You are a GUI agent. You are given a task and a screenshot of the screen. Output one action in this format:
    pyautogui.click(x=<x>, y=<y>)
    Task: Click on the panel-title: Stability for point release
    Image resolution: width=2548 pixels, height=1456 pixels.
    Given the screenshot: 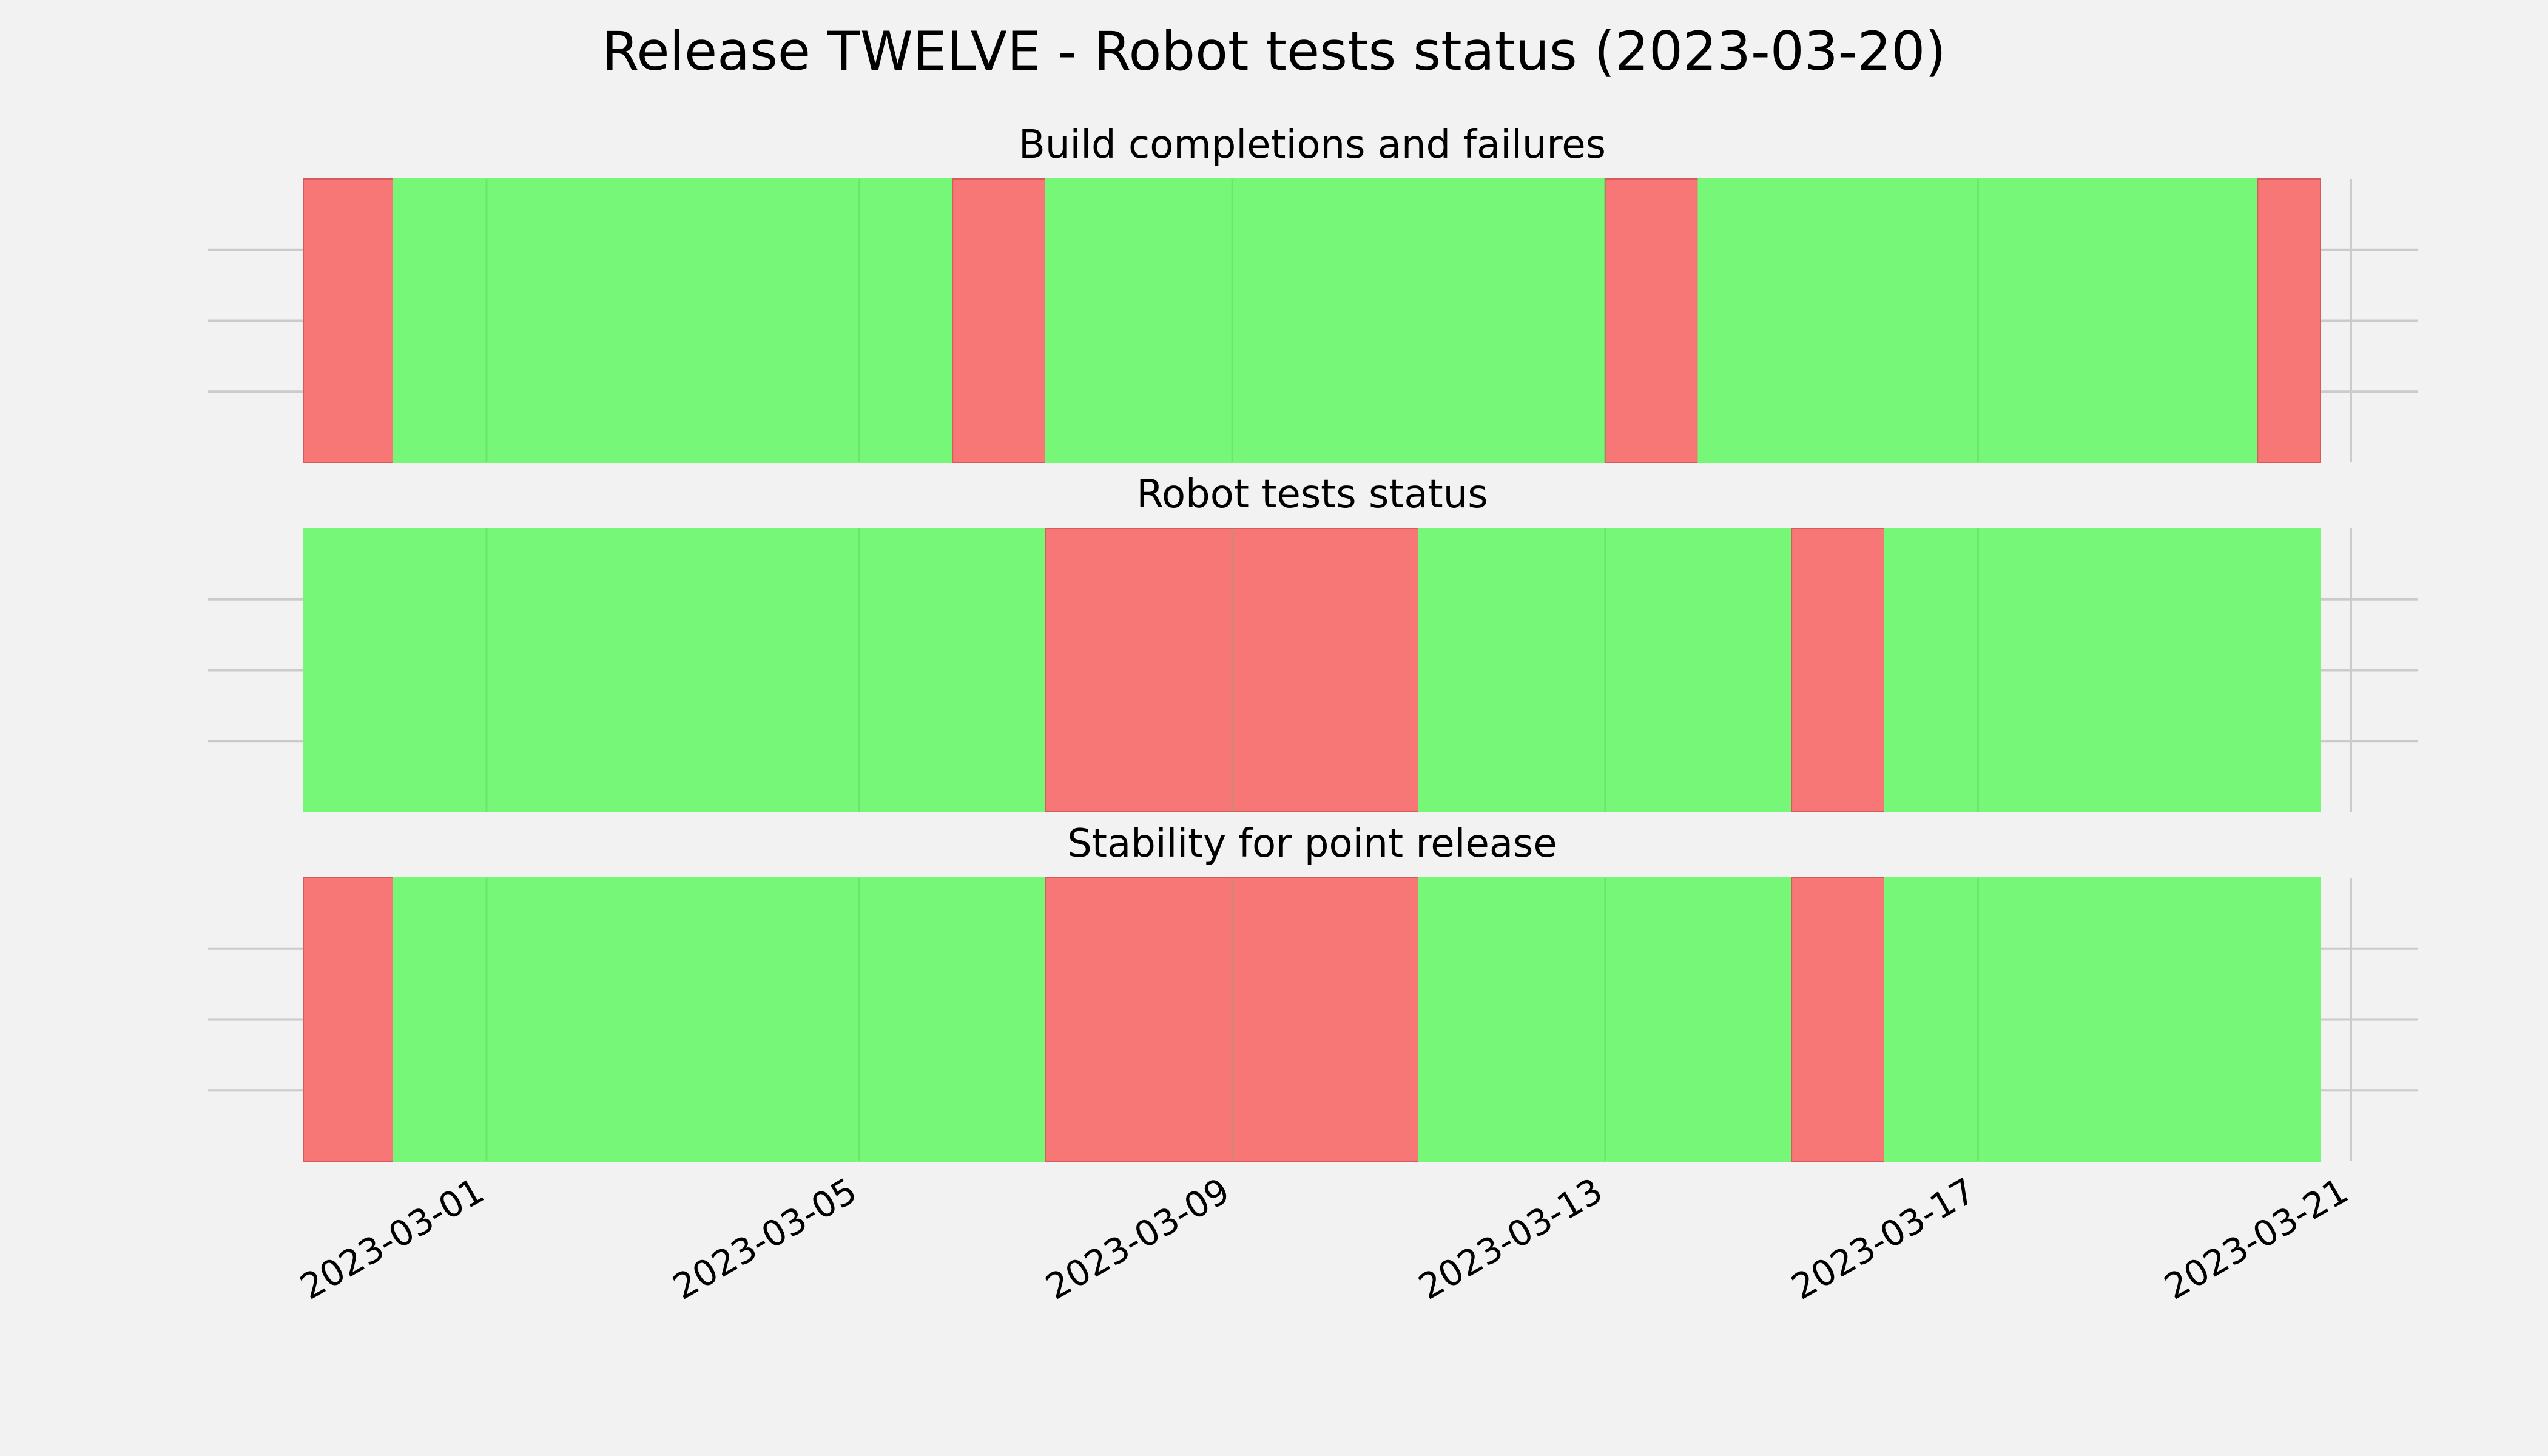 What is the action you would take?
    pyautogui.click(x=1312, y=843)
    